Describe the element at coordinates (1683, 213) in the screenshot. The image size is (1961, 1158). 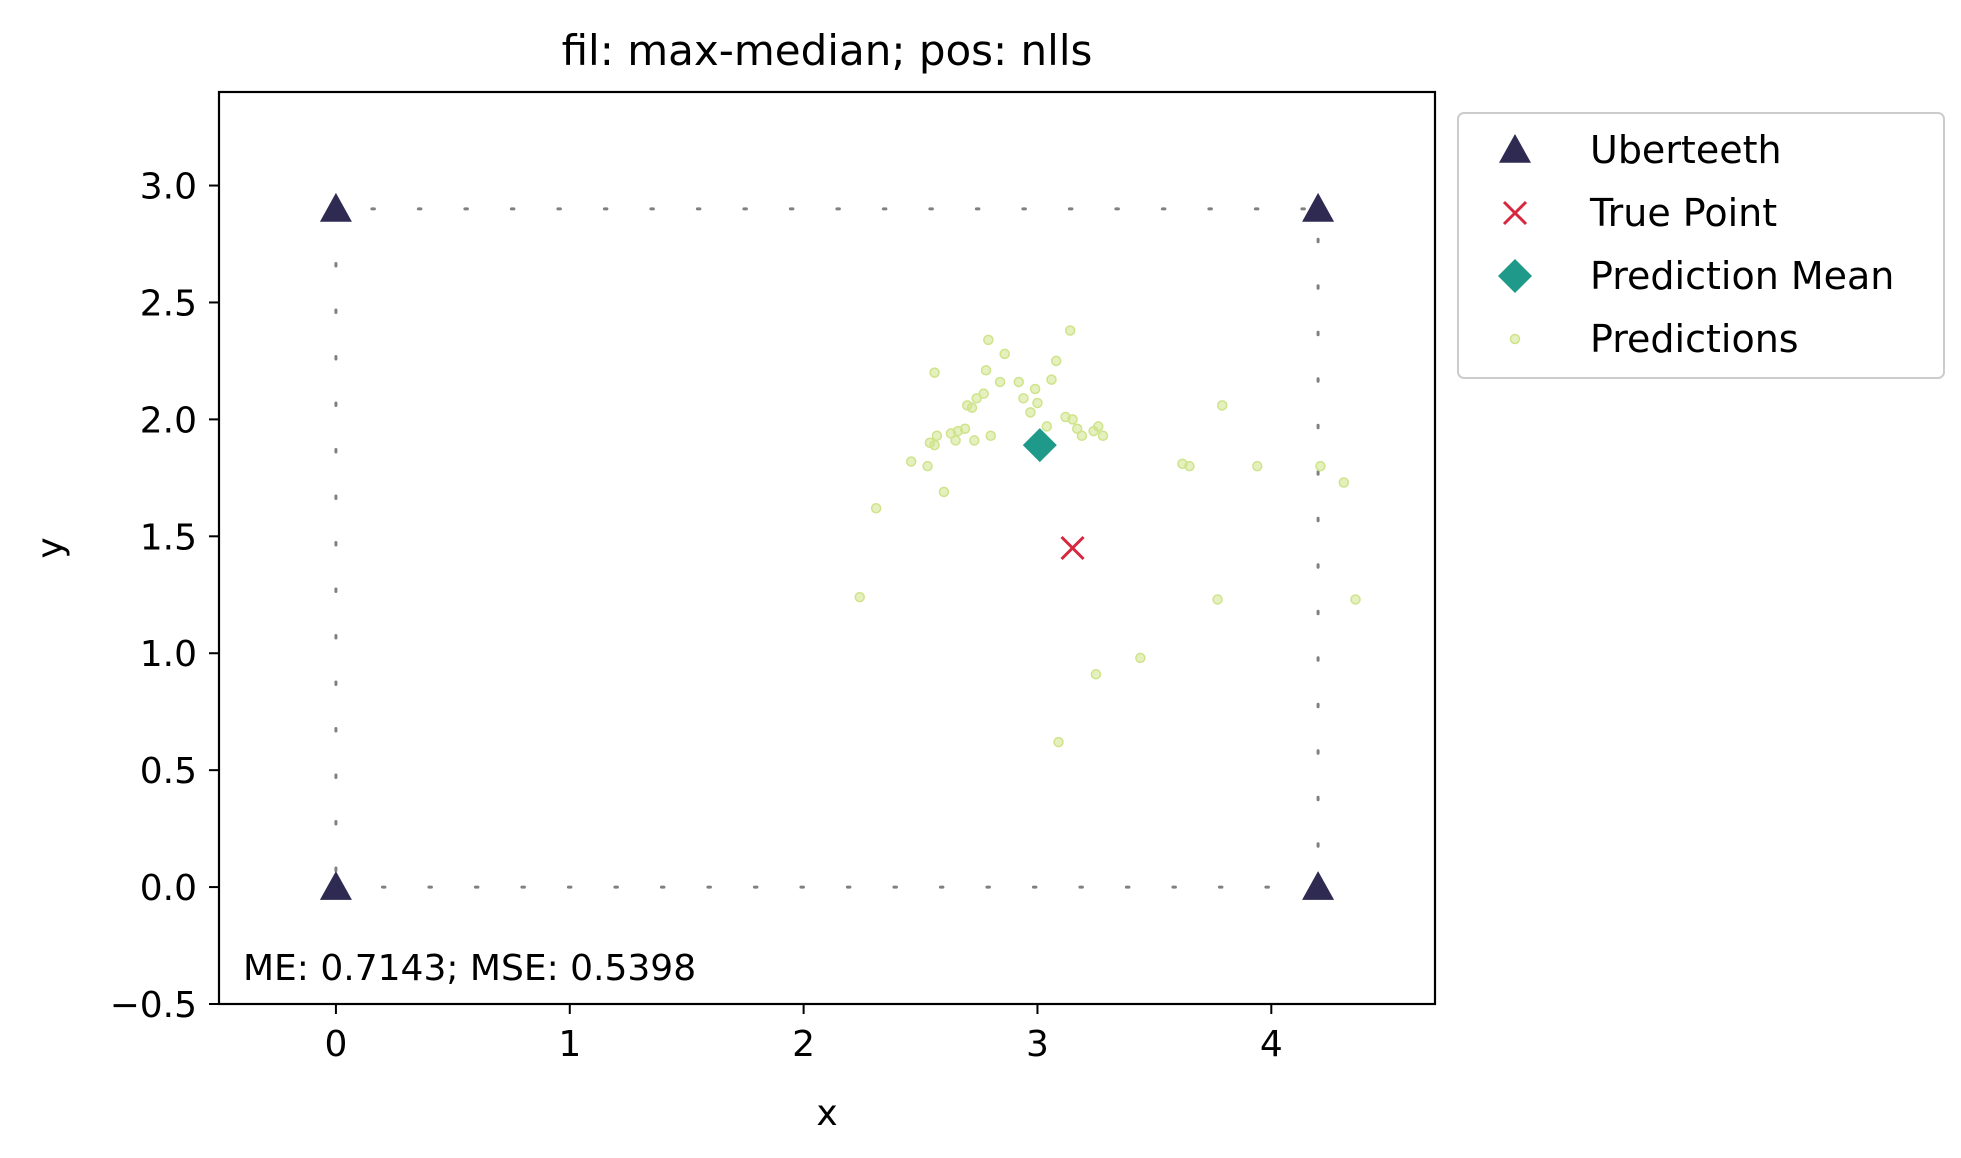
I see `legend-label-true-point: True Point` at that location.